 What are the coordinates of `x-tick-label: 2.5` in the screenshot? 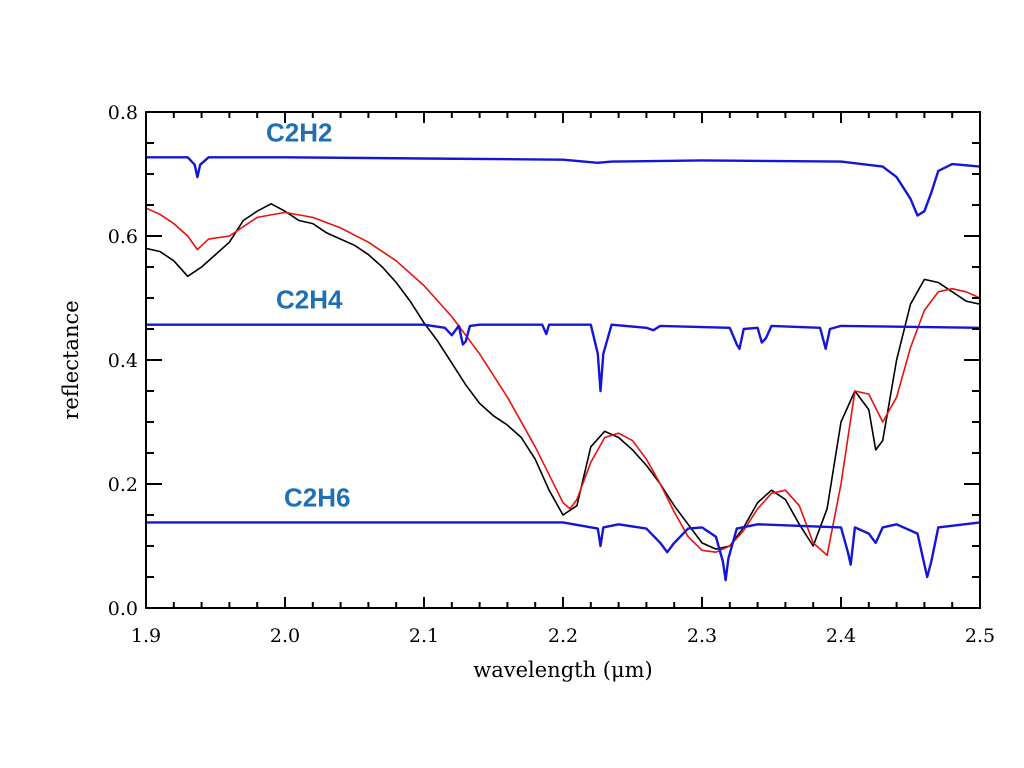 It's located at (980, 636).